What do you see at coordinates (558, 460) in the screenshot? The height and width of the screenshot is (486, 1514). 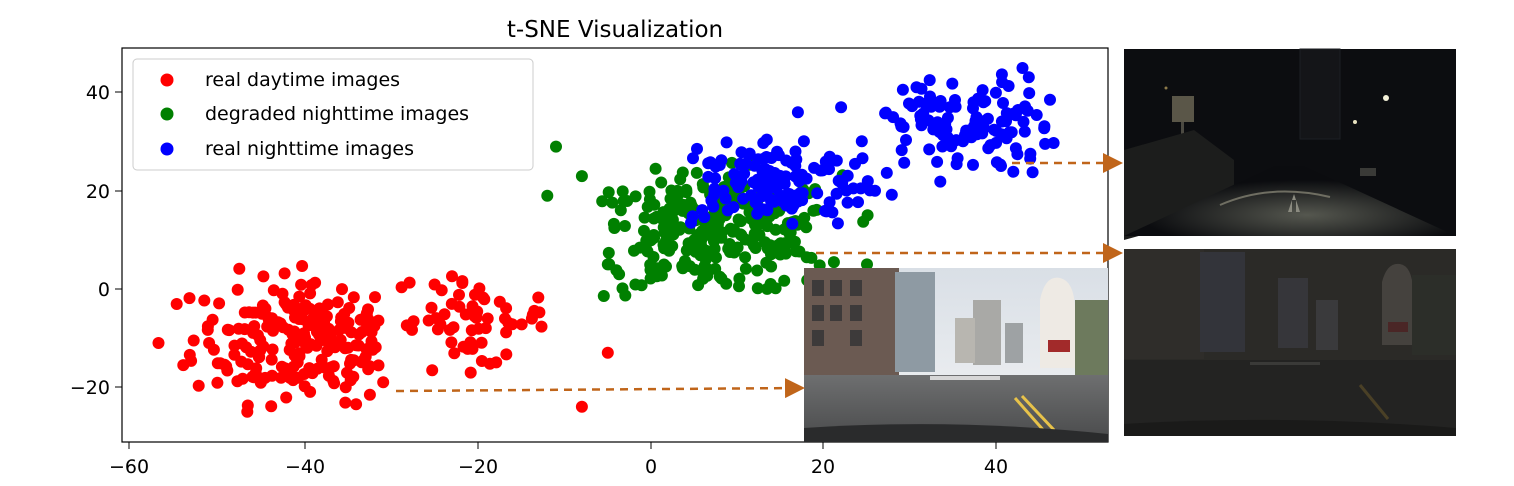 I see `x-axis: −60 −40 −20 0 20 40` at bounding box center [558, 460].